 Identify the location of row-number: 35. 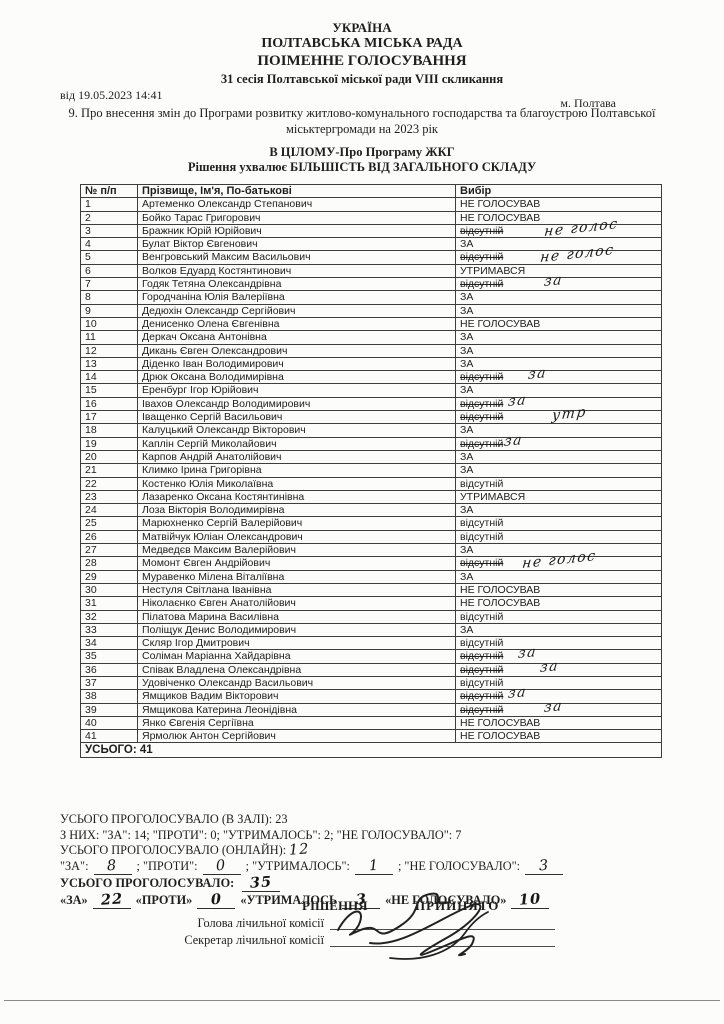
(109, 656).